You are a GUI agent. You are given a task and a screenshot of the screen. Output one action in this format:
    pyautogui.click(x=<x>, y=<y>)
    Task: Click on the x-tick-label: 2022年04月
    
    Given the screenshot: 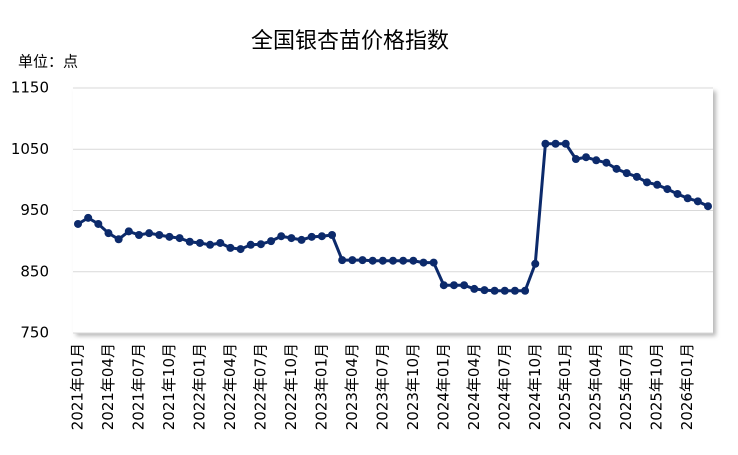 What is the action you would take?
    pyautogui.click(x=230, y=386)
    